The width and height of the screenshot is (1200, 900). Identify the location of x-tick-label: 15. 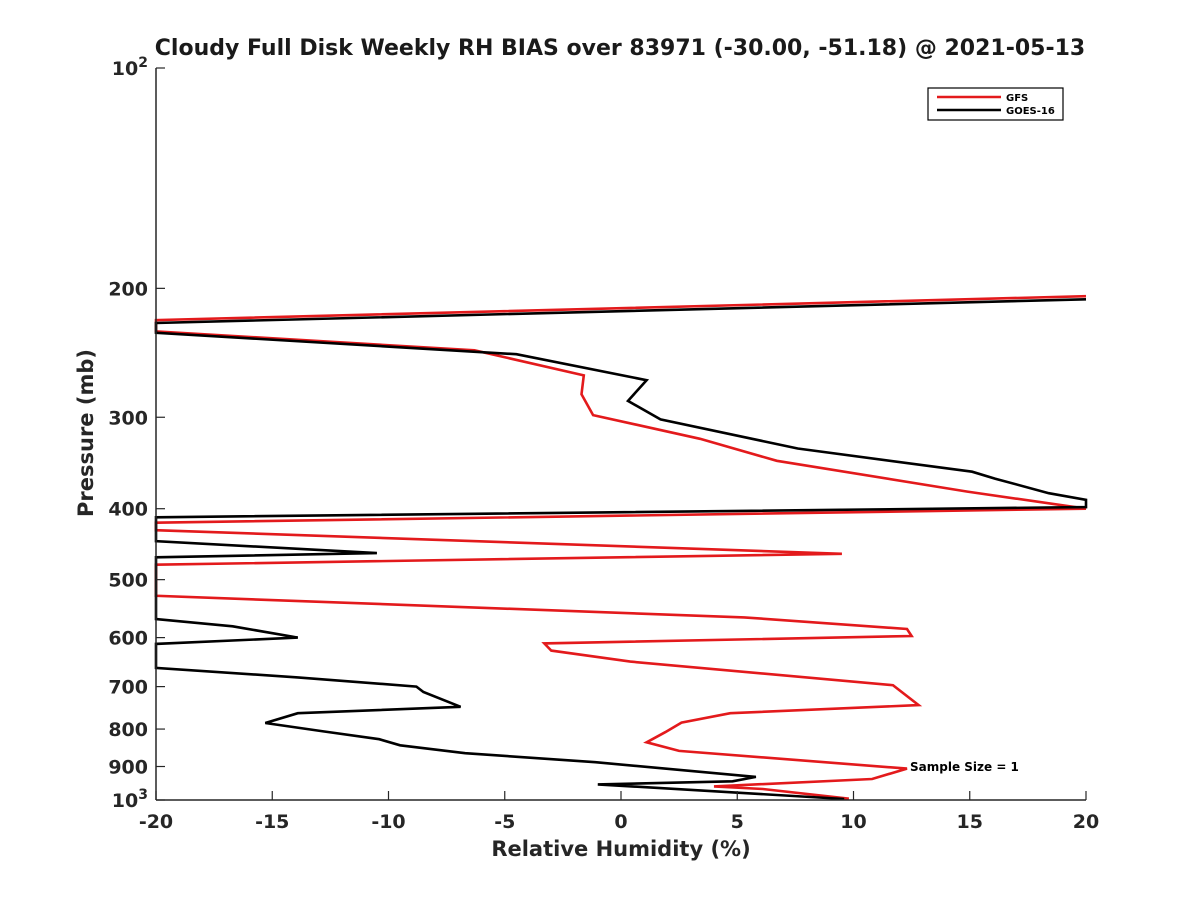
(970, 822).